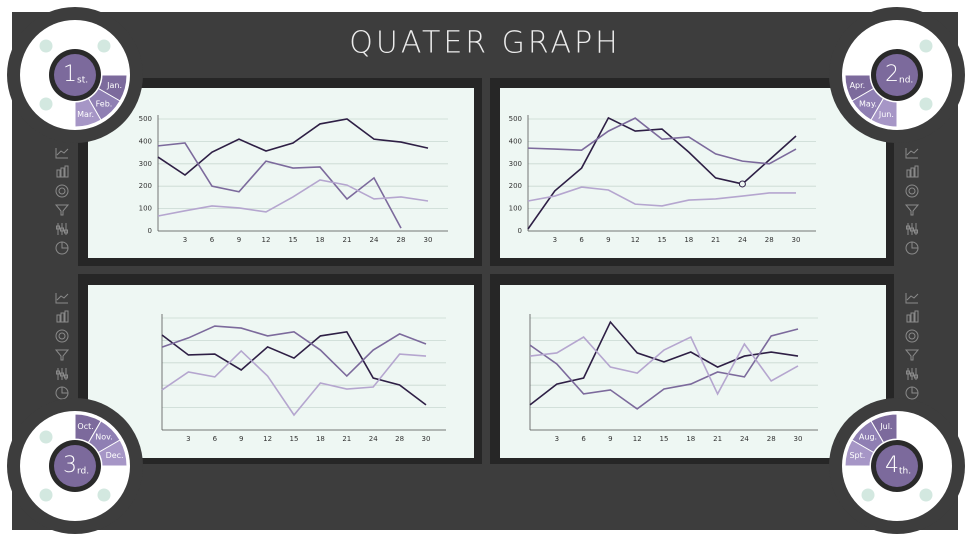  I want to click on quarter-suffix: rd., so click(83, 472).